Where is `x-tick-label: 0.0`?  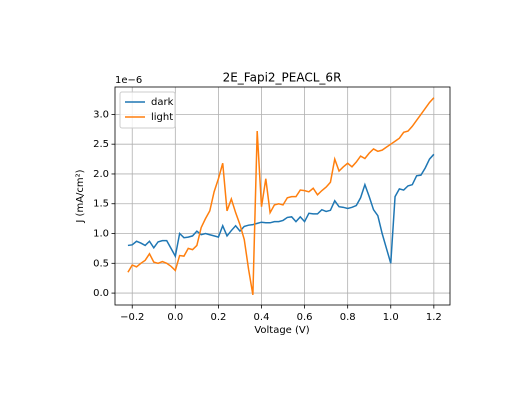 x-tick-label: 0.0 is located at coordinates (175, 317).